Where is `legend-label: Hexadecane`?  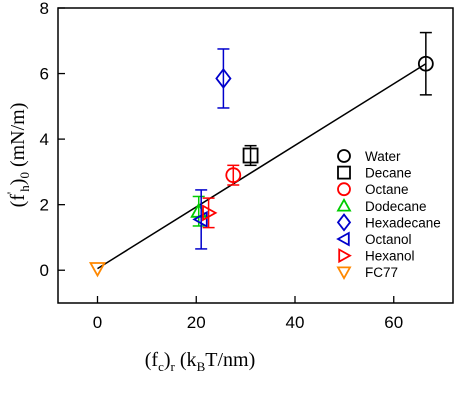
legend-label: Hexadecane is located at coordinates (403, 222).